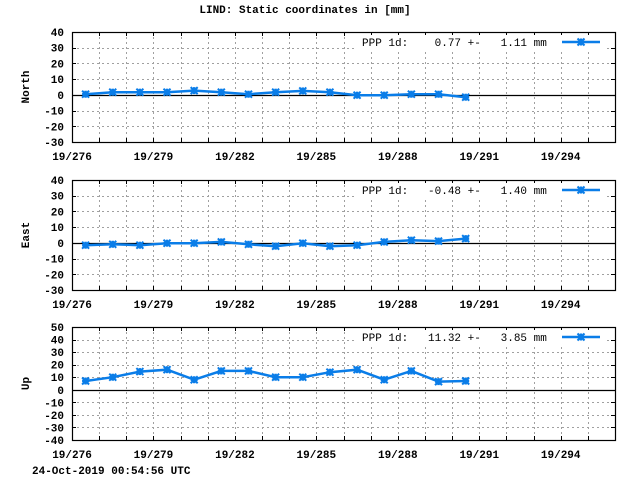 Image resolution: width=640 pixels, height=480 pixels. I want to click on legend: PPP 1d: -0.48 +- 1.40 mm, so click(481, 190).